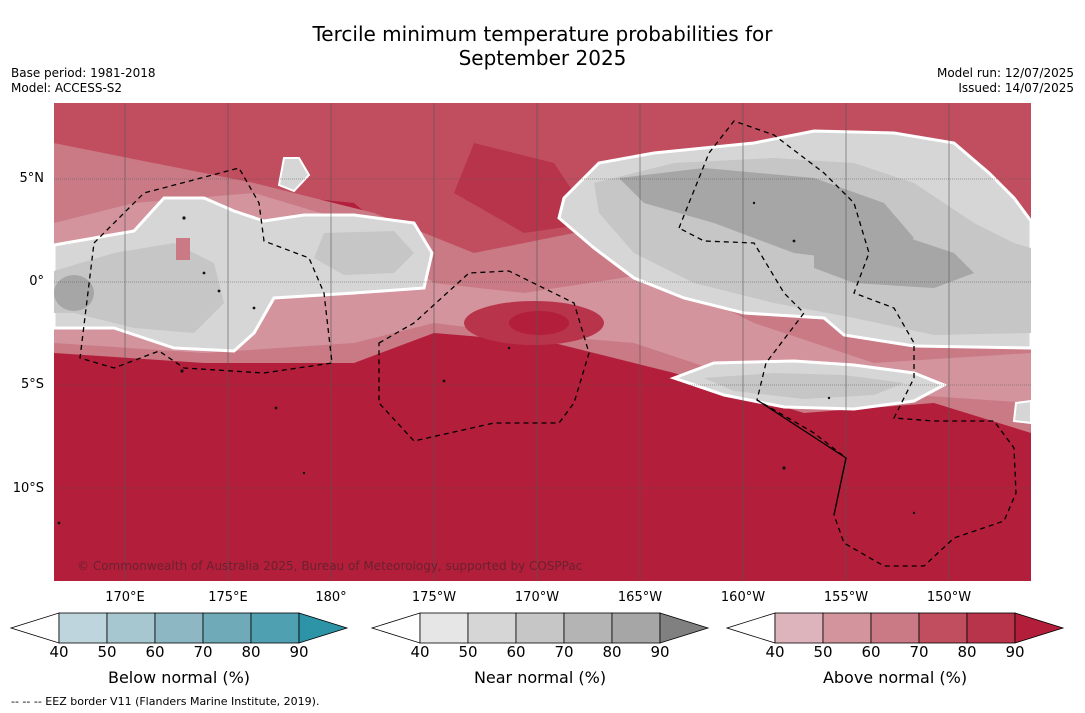 The width and height of the screenshot is (1085, 713). What do you see at coordinates (766, 215) in the screenshot?
I see `near-80-east` at bounding box center [766, 215].